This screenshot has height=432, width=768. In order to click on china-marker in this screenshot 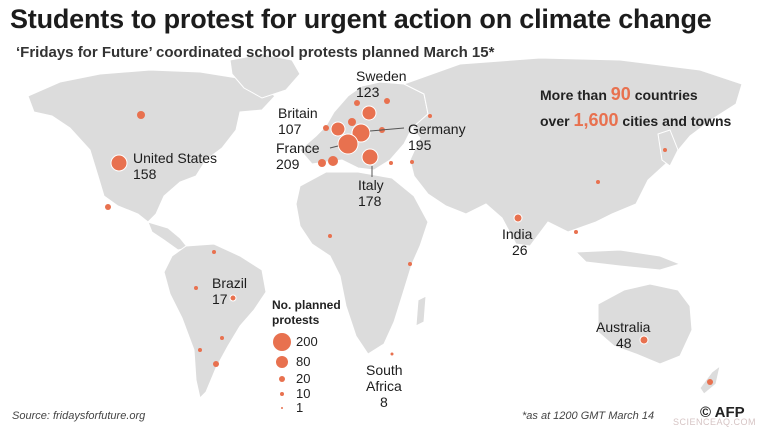, I will do `click(598, 182)`.